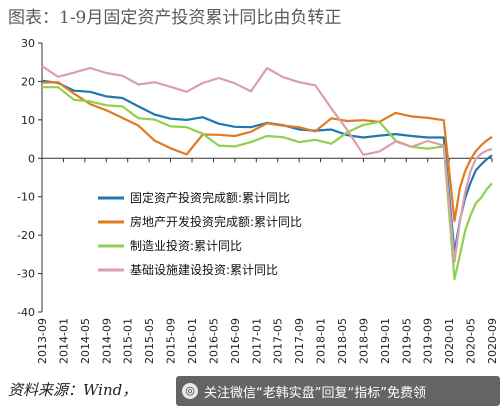 The height and width of the screenshot is (406, 500). Describe the element at coordinates (26, 274) in the screenshot. I see `y-tick-label: -30` at that location.